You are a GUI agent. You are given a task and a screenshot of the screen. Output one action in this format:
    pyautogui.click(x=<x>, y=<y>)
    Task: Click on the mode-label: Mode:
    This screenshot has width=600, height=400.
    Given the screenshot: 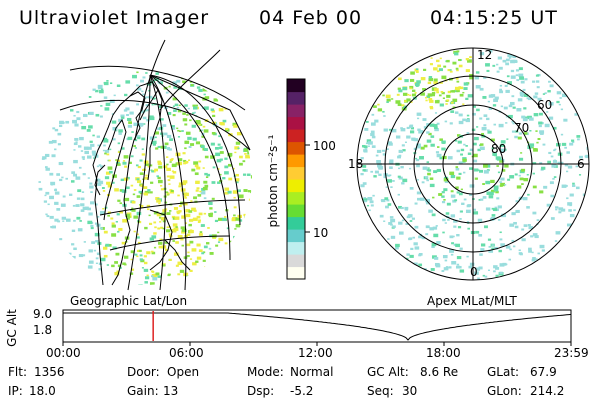 What is the action you would take?
    pyautogui.click(x=265, y=372)
    